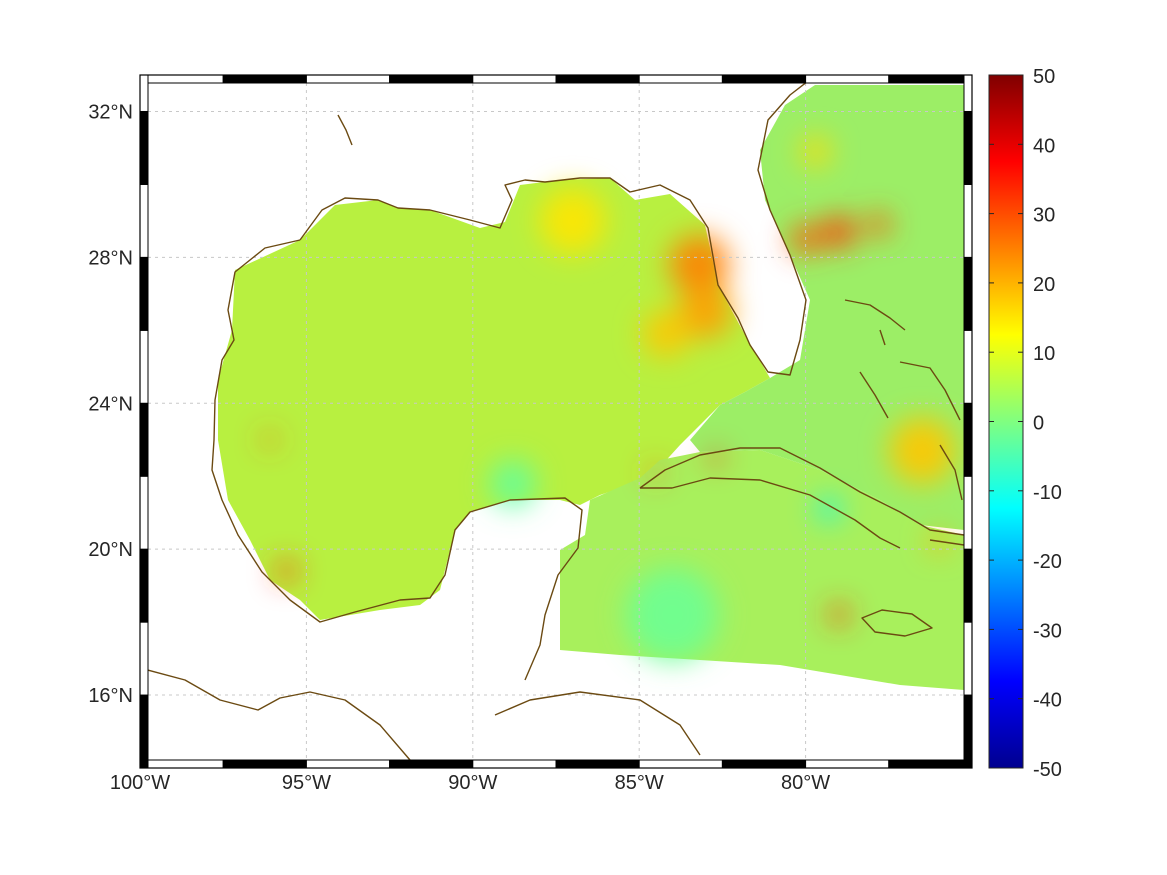 This screenshot has height=875, width=1167. What do you see at coordinates (946, 495) in the screenshot?
I see `hispaniola-coast` at bounding box center [946, 495].